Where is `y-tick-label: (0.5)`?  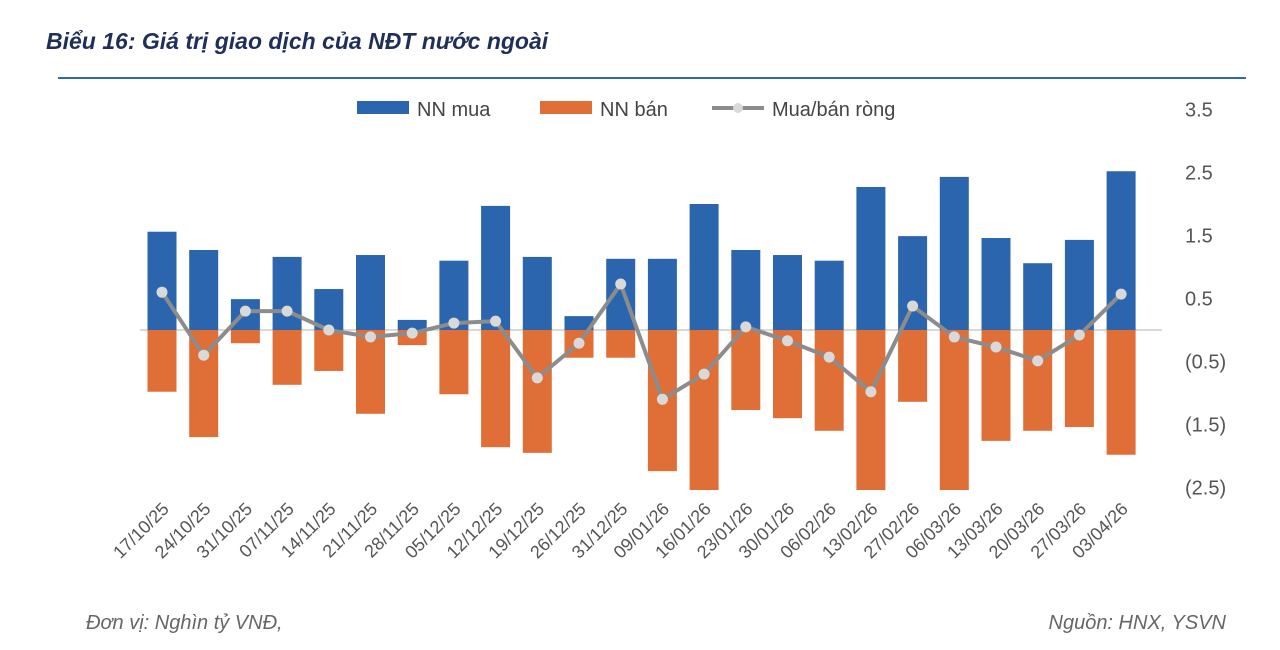 y-tick-label: (0.5) is located at coordinates (1205, 363).